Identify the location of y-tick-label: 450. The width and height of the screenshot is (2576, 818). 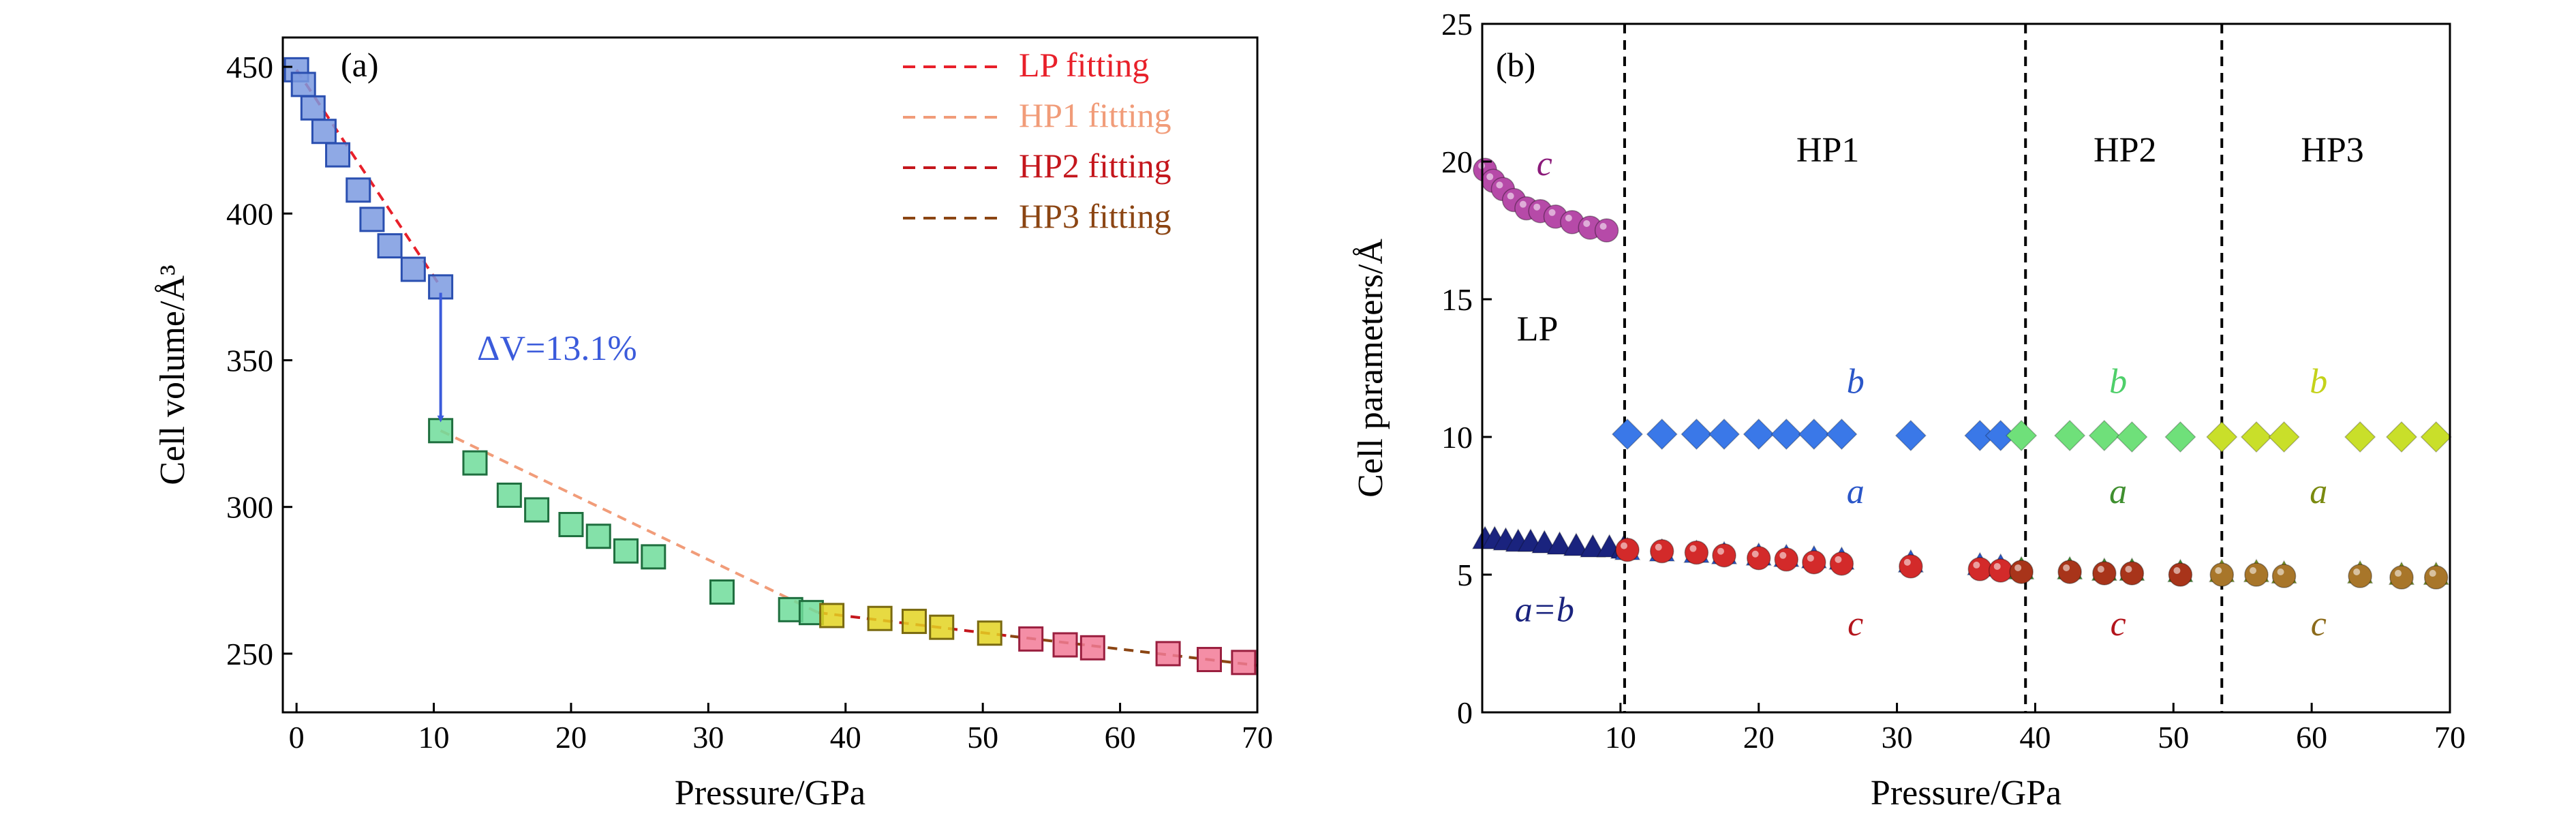
(249, 67).